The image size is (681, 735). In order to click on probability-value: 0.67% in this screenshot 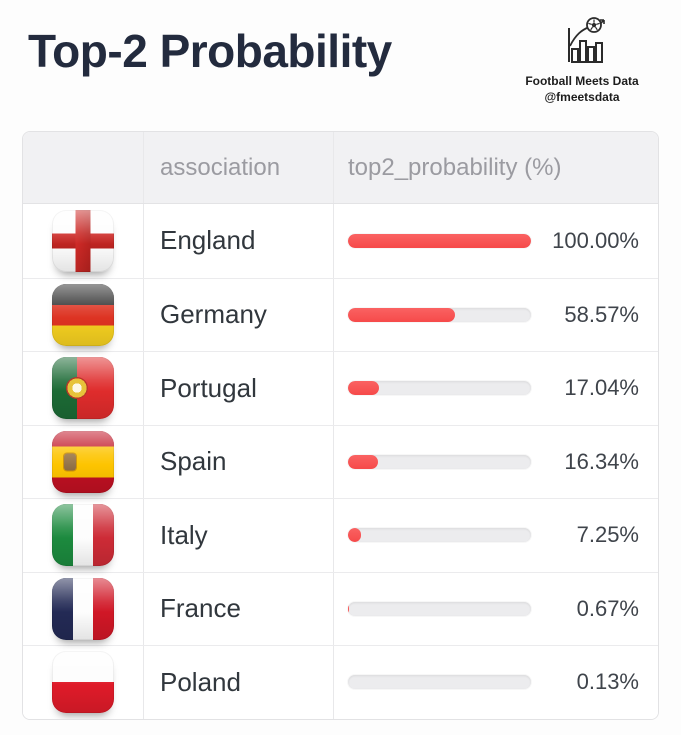, I will do `click(607, 608)`.